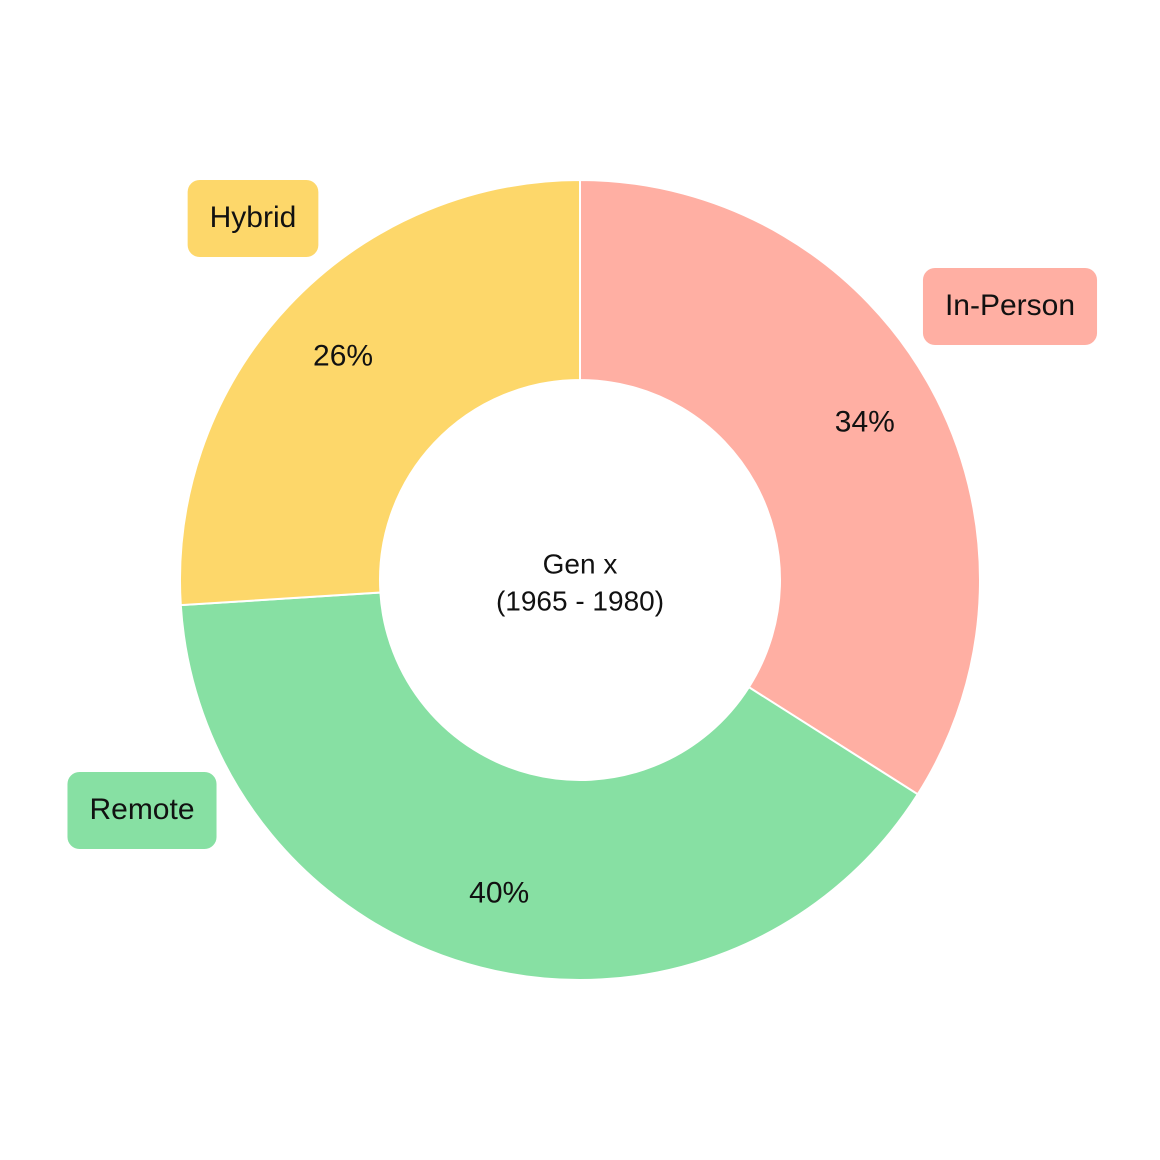 This screenshot has width=1160, height=1160. I want to click on value-label: 40%, so click(499, 893).